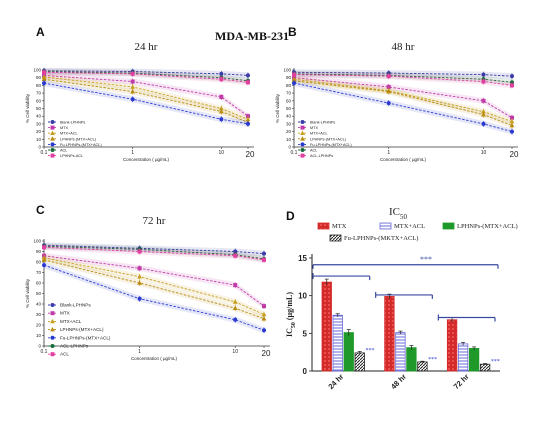  What do you see at coordinates (388, 153) in the screenshot?
I see `x-tick-label: 1` at bounding box center [388, 153].